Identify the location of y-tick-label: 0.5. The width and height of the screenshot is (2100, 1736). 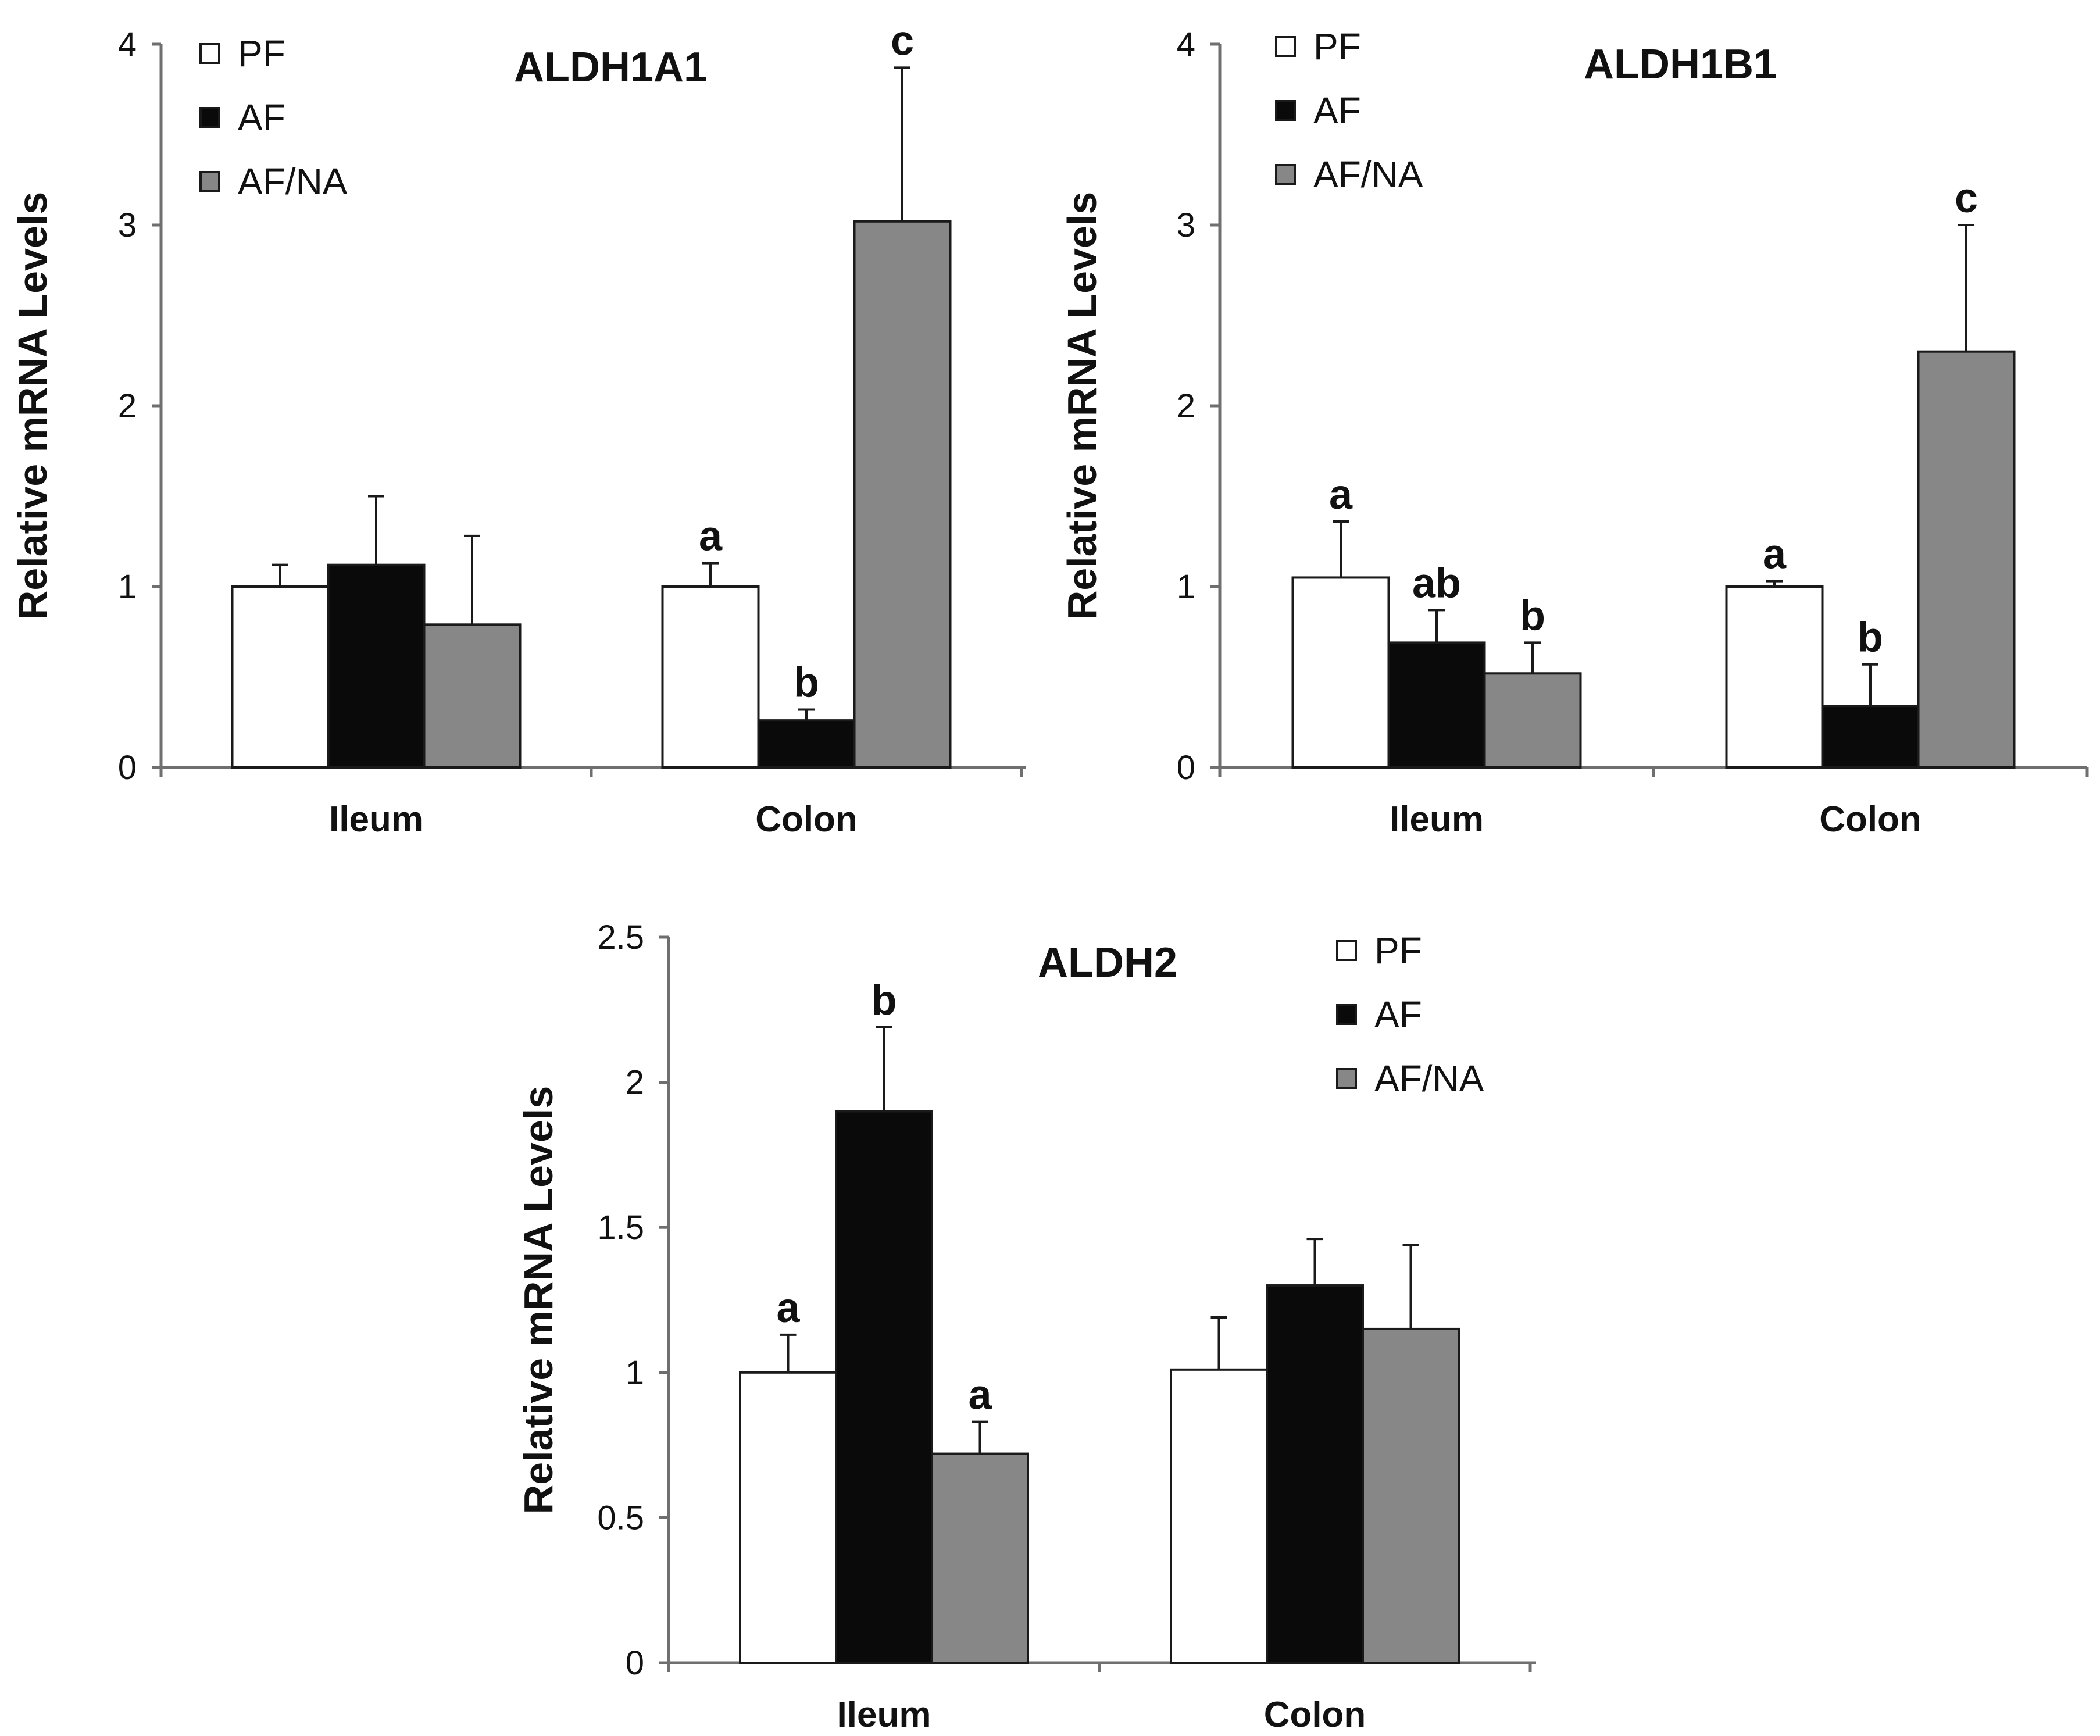
(620, 1518).